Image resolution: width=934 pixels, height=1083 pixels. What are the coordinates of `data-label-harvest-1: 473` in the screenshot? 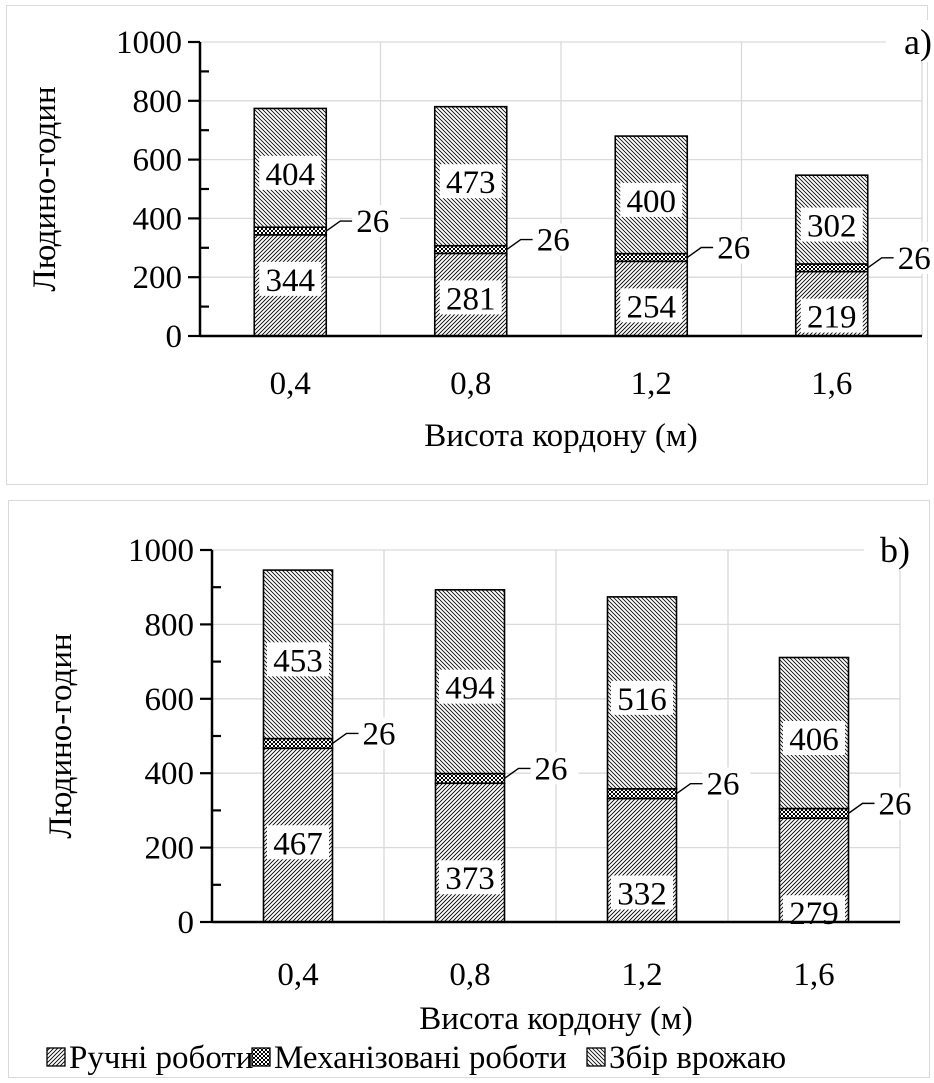 It's located at (471, 183).